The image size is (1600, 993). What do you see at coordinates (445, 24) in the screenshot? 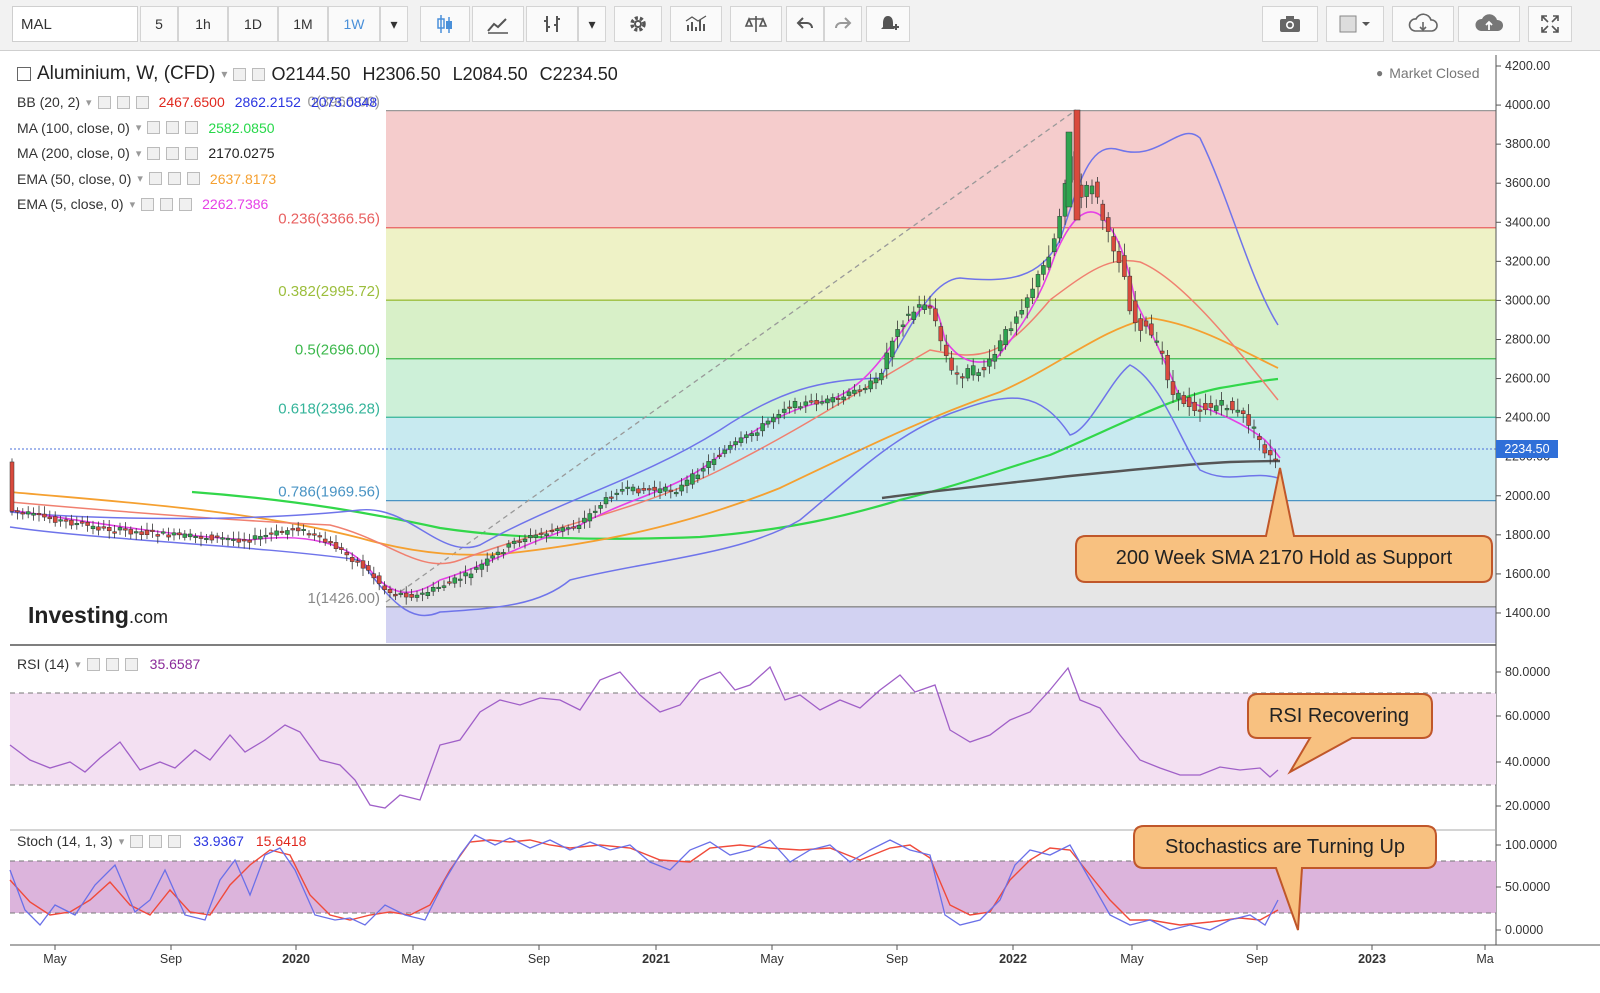
I see `candles-button` at bounding box center [445, 24].